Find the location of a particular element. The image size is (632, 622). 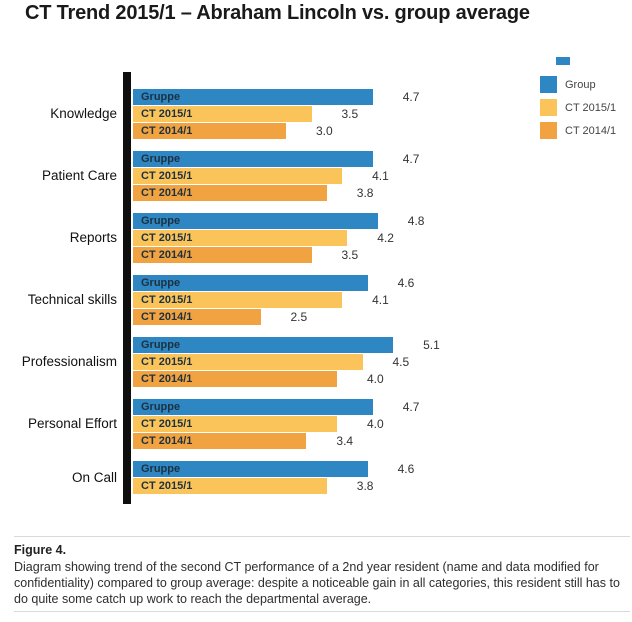

category-bars: Gruppe 5.1 CT 2015/1 4.5 CT 2014/1 4.0 is located at coordinates (286, 361).